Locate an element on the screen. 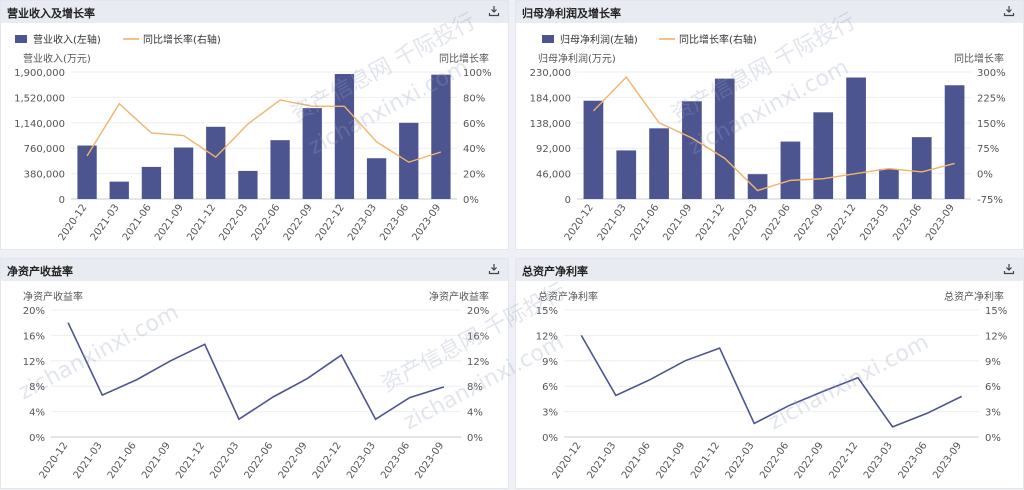 Image resolution: width=1024 pixels, height=490 pixels. y-axis-title-left: 归母净利润(万元) is located at coordinates (577, 58).